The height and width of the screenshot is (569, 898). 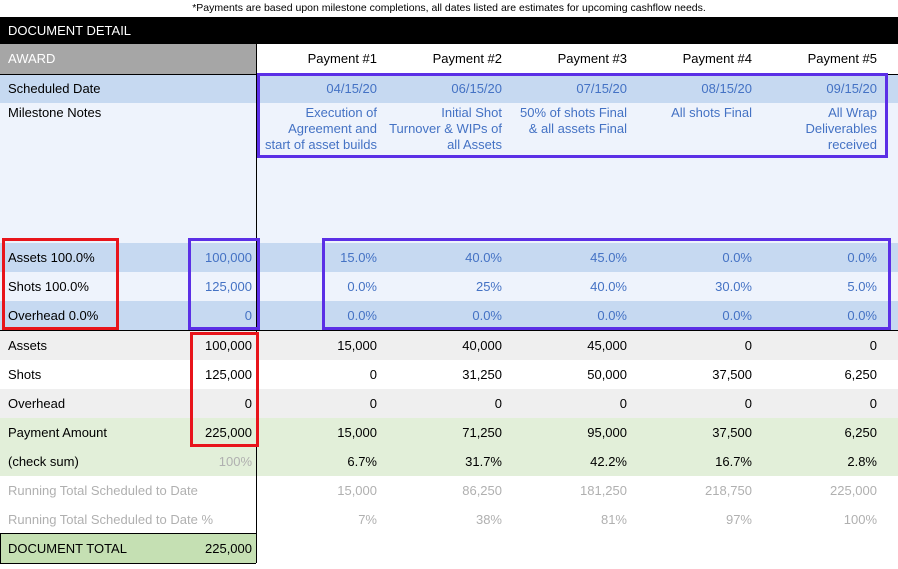 What do you see at coordinates (367, 519) in the screenshot?
I see `payment-1-cell: 7%` at bounding box center [367, 519].